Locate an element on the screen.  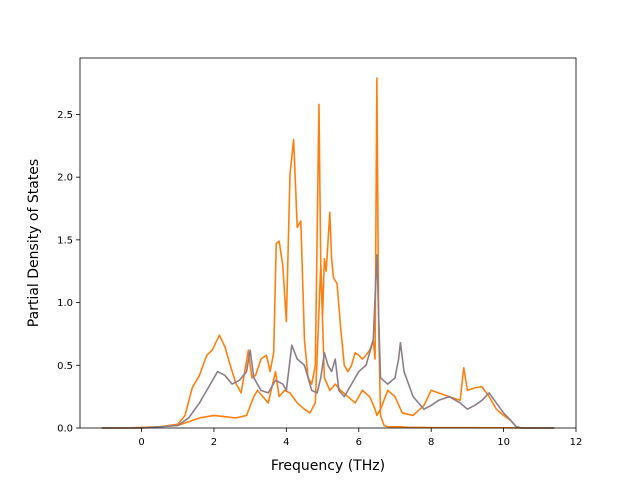
x-tick-label: 8 is located at coordinates (431, 442).